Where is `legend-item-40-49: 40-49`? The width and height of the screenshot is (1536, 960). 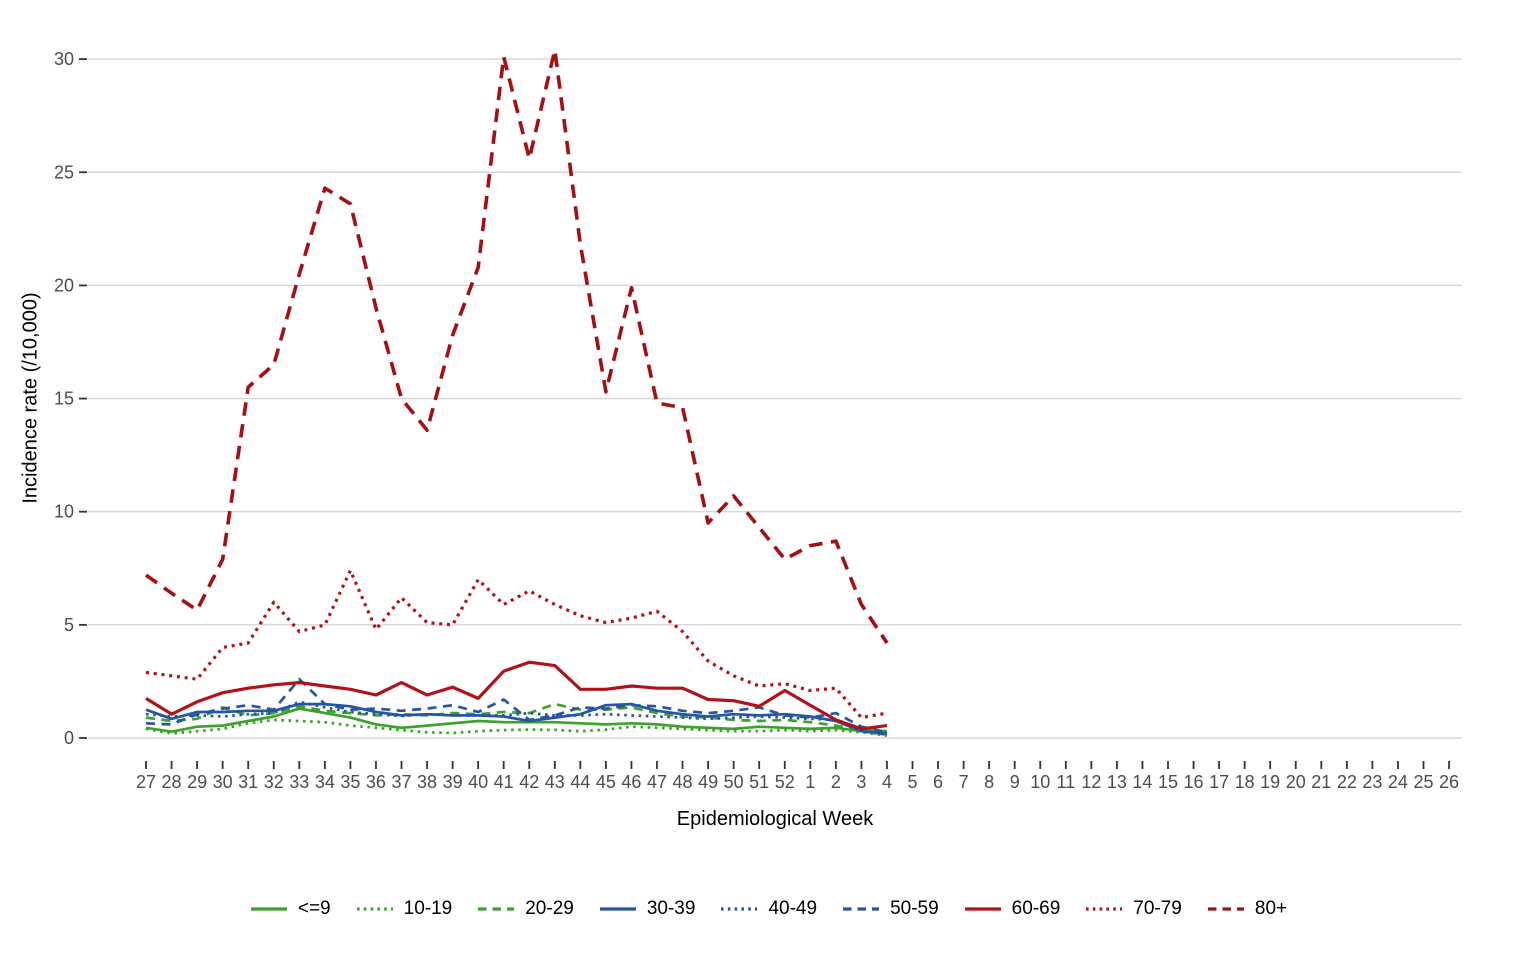
legend-item-40-49: 40-49 is located at coordinates (768, 909).